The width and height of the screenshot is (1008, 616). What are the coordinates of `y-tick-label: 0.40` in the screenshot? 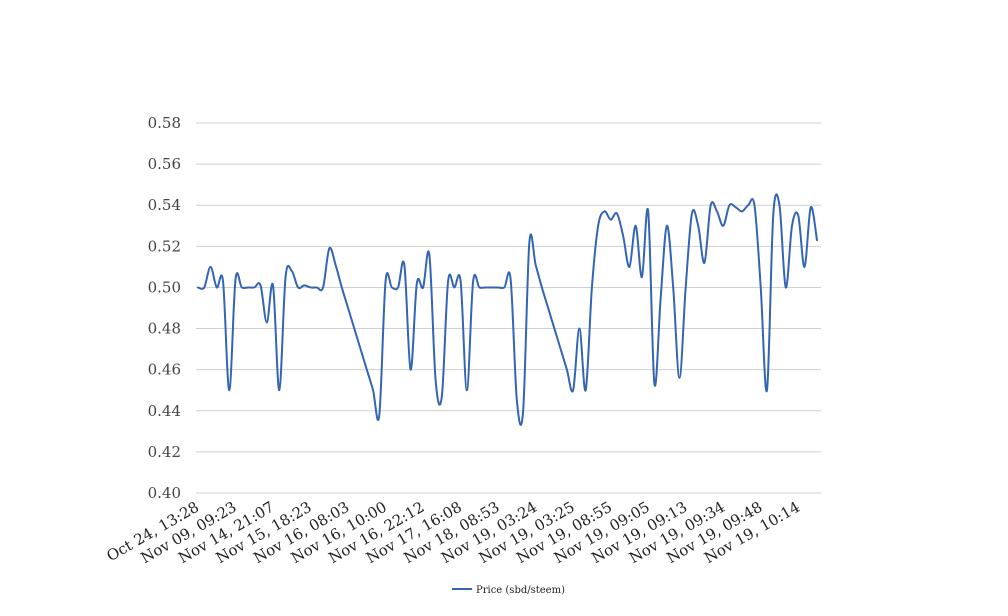 It's located at (164, 493).